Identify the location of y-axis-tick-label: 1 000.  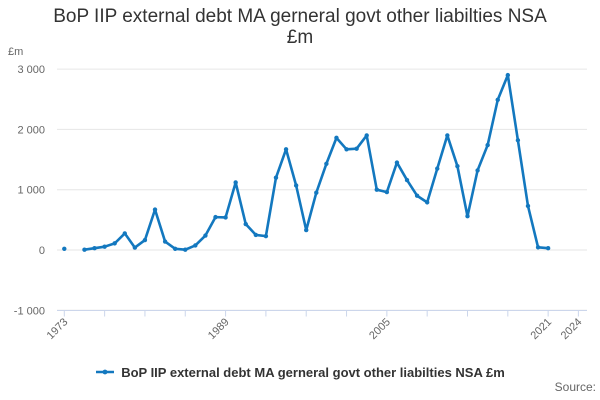
(31, 191).